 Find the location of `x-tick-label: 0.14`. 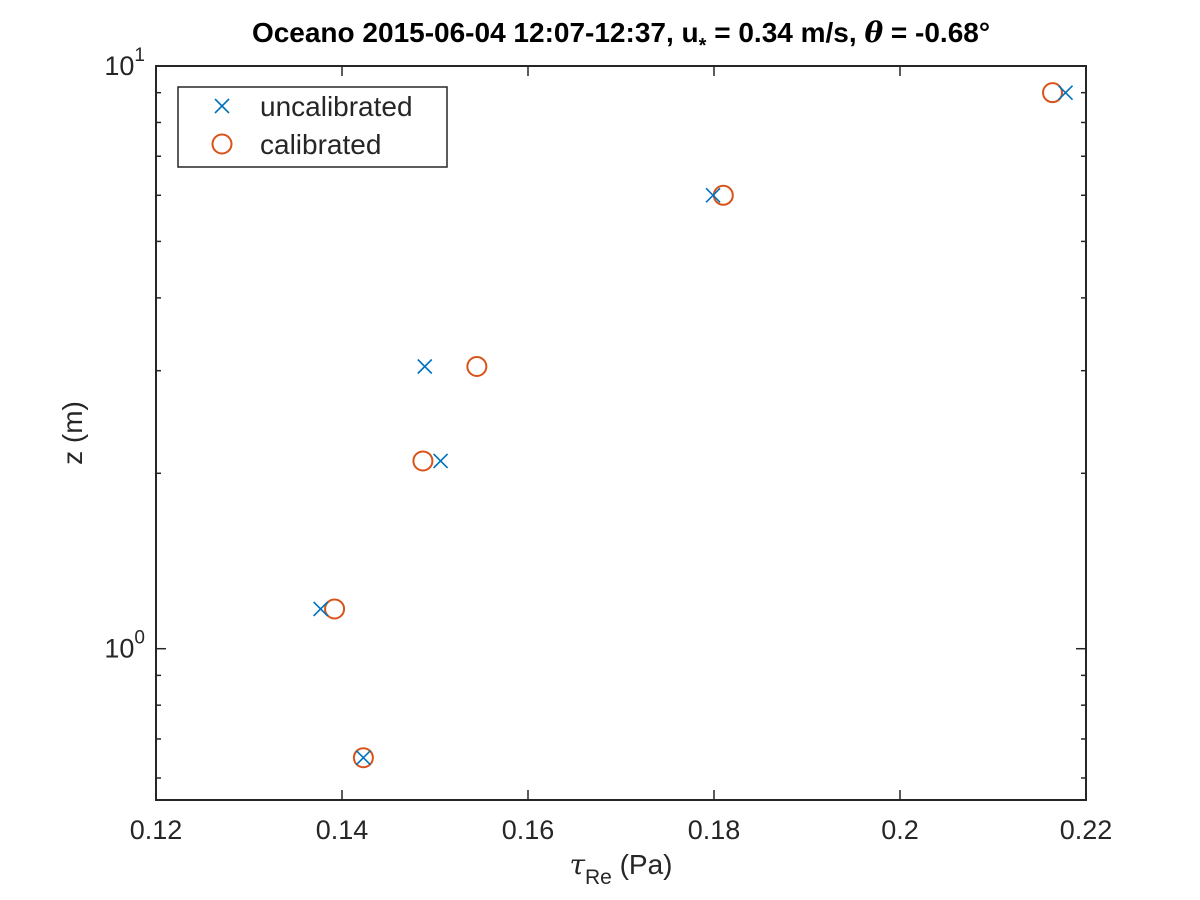

x-tick-label: 0.14 is located at coordinates (342, 830).